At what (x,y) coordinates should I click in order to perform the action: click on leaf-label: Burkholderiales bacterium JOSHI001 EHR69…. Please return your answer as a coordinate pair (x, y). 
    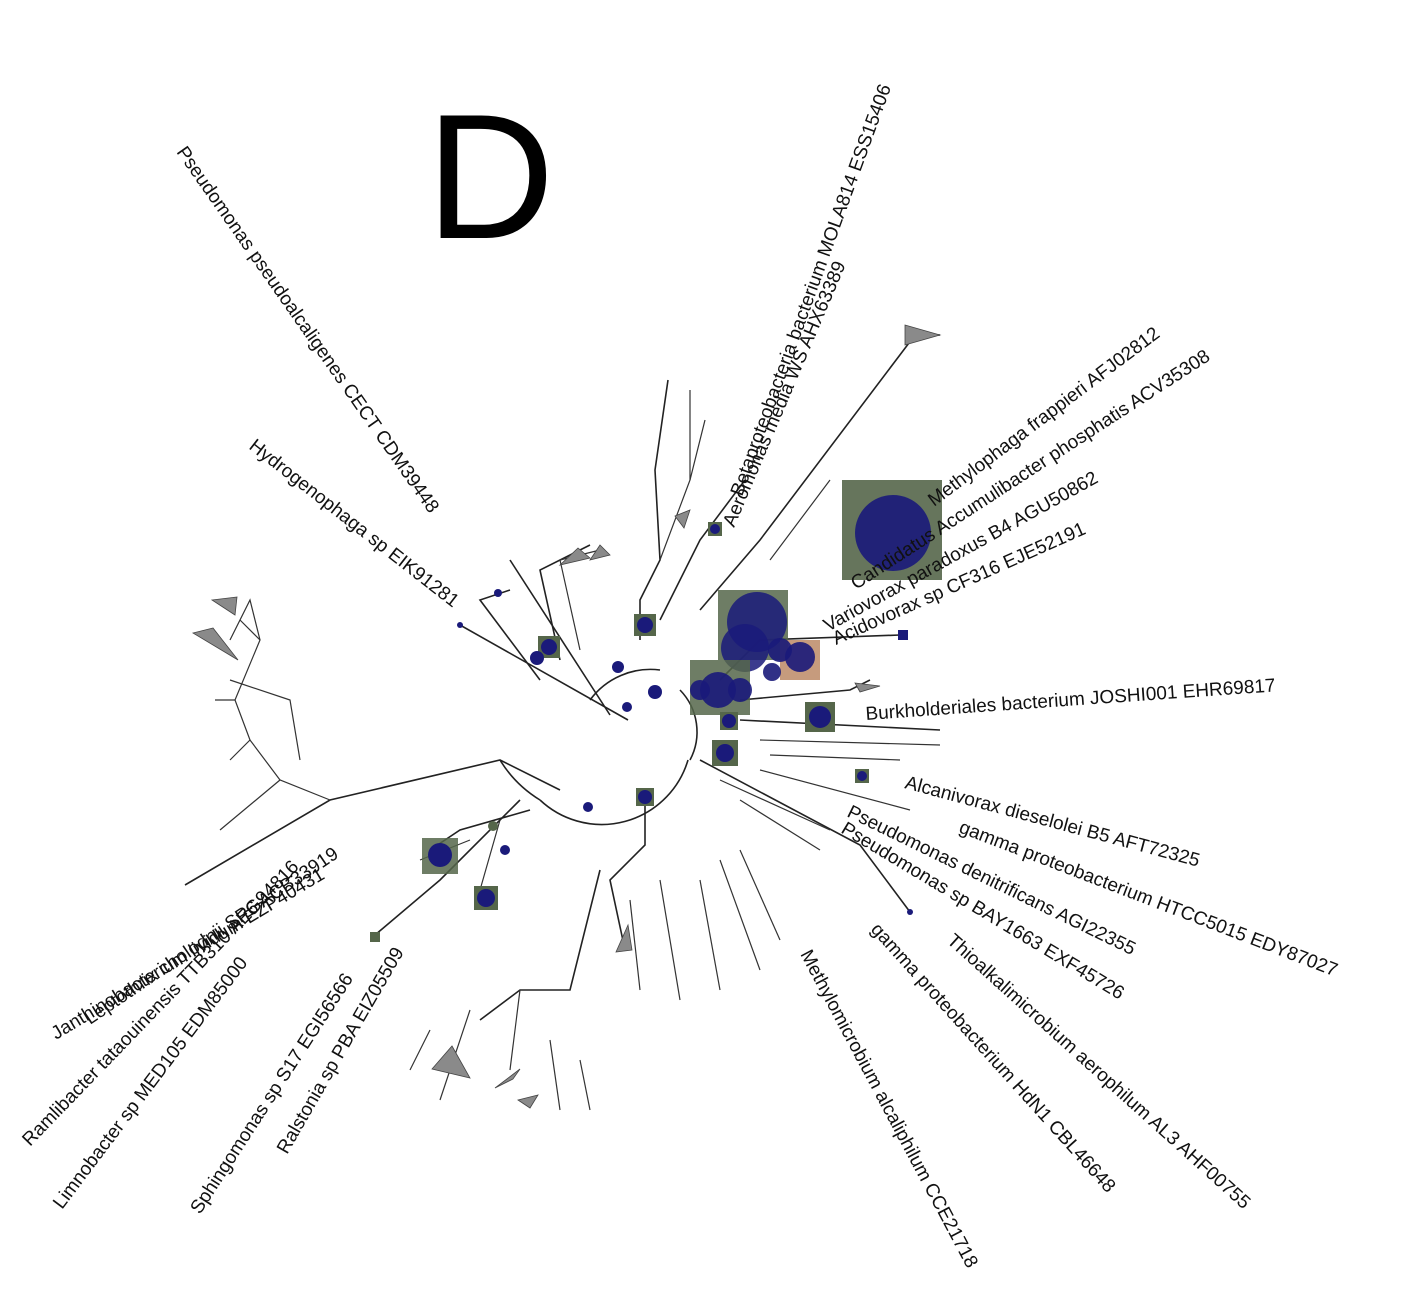
    Looking at the image, I should click on (1070, 700).